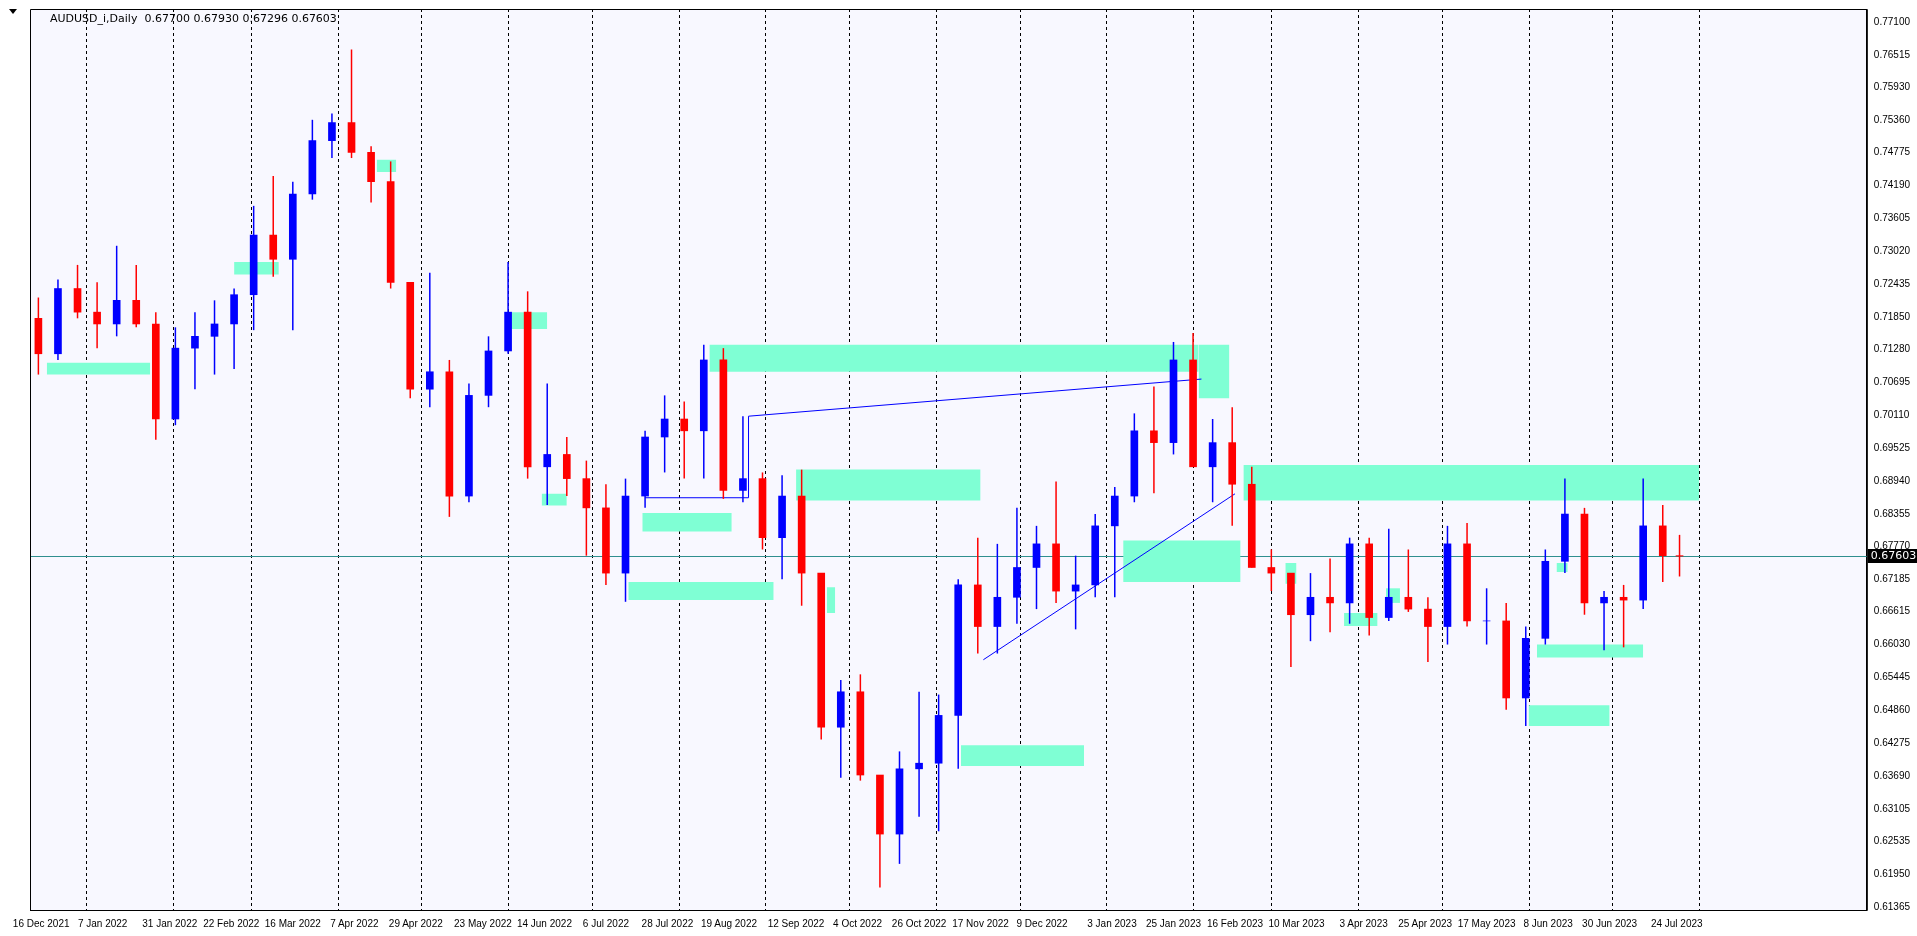 Image resolution: width=1917 pixels, height=936 pixels. What do you see at coordinates (1892, 840) in the screenshot?
I see `y-tick-label: 0.62535` at bounding box center [1892, 840].